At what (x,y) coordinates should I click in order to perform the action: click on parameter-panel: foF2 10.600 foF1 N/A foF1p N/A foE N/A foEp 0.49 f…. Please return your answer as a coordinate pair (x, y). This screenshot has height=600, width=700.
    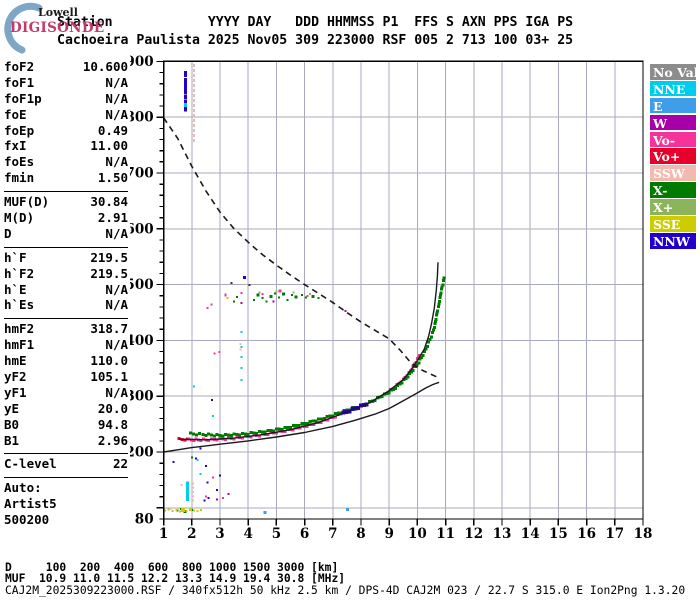
    Looking at the image, I should click on (66, 295).